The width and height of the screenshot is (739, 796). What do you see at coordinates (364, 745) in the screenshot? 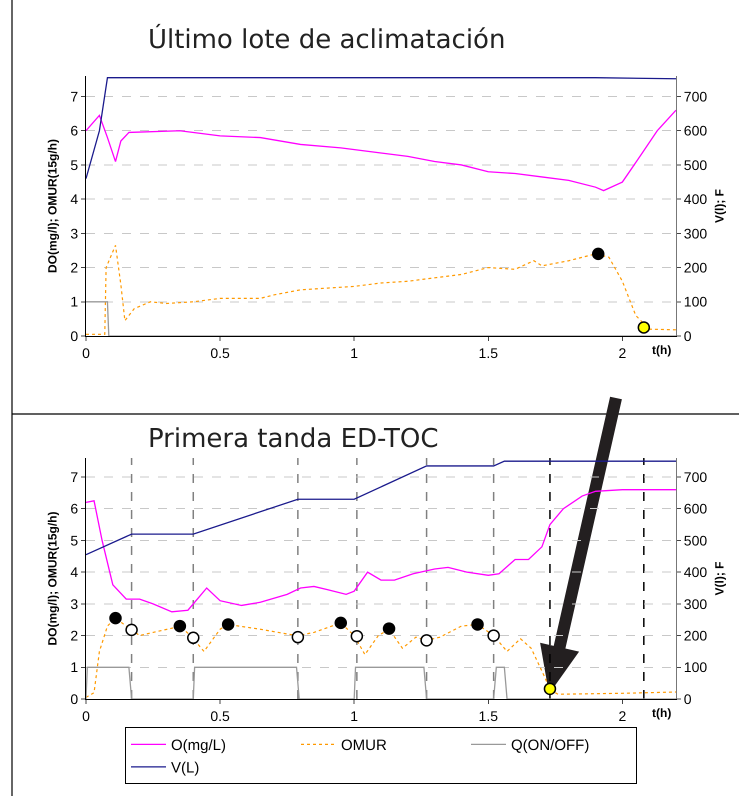
I see `legend-label: OMUR` at bounding box center [364, 745].